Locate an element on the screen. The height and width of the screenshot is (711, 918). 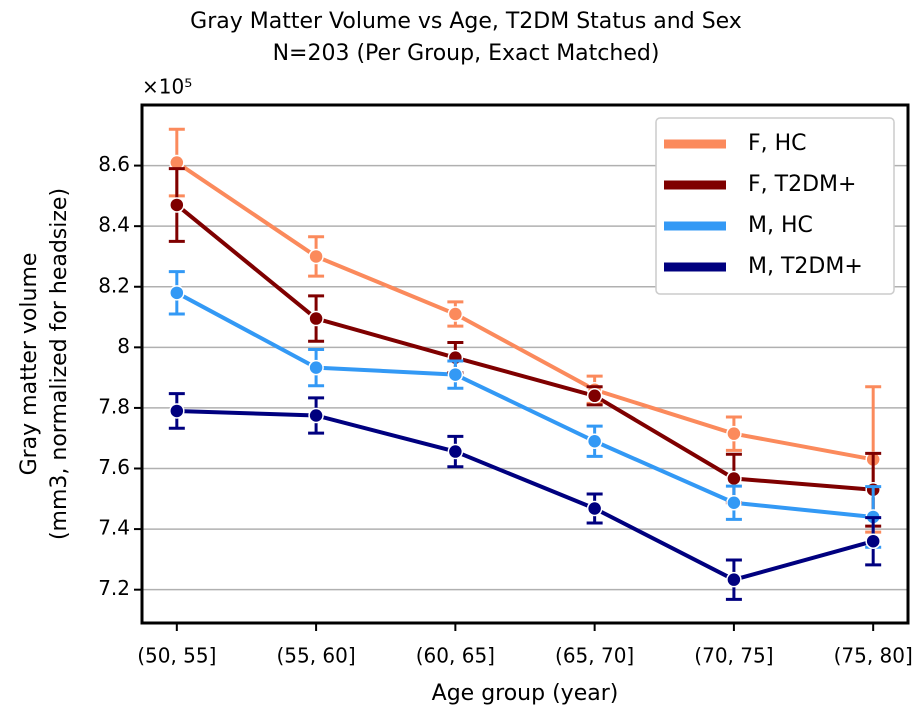
x-tick-label: (75, 80] is located at coordinates (873, 656).